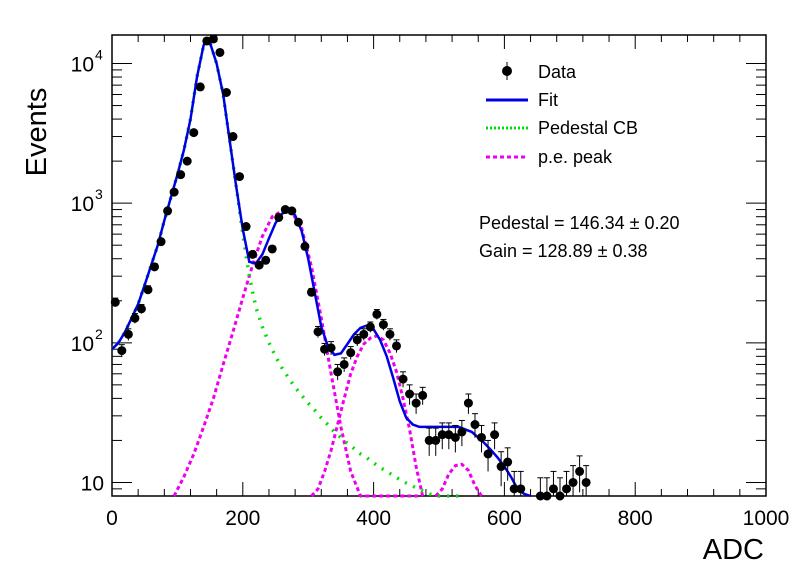 The width and height of the screenshot is (796, 572). I want to click on legend-item-pedestal-cb: Pedestal CB, so click(562, 128).